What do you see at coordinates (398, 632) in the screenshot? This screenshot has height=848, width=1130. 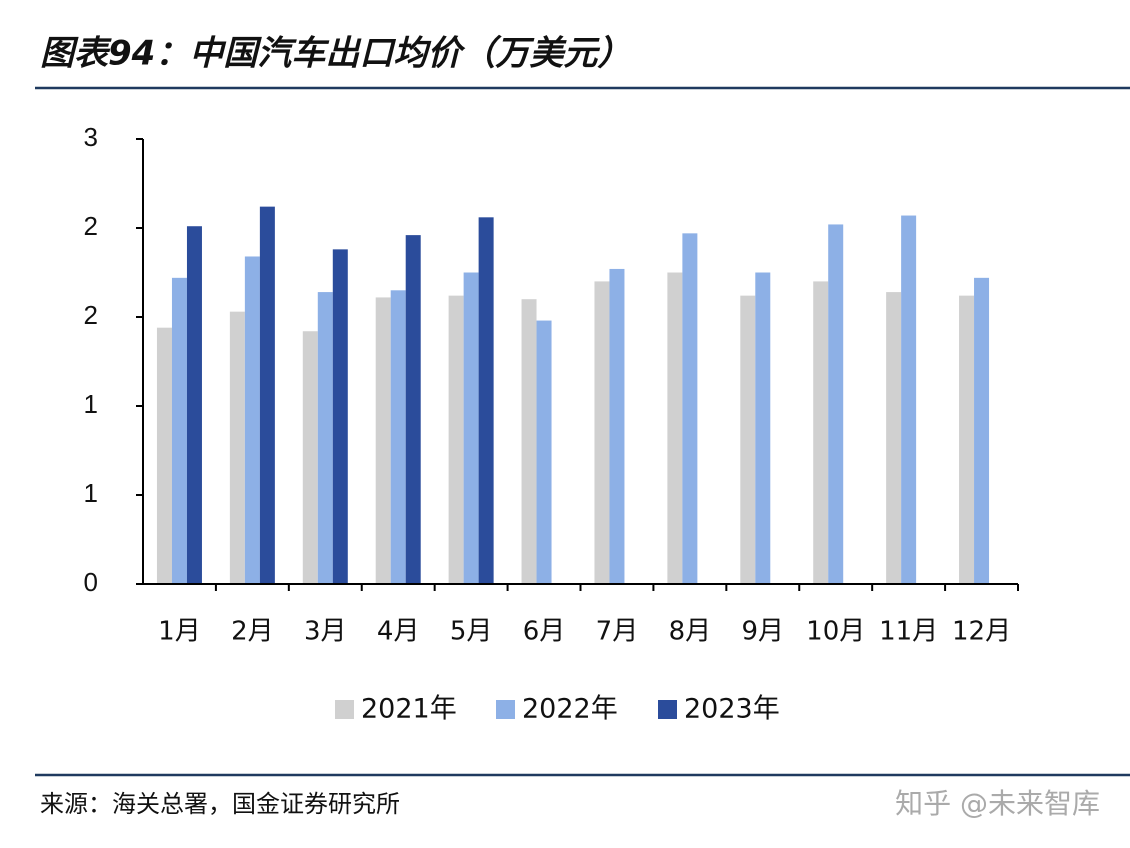 I see `x-tick-label: 4月` at bounding box center [398, 632].